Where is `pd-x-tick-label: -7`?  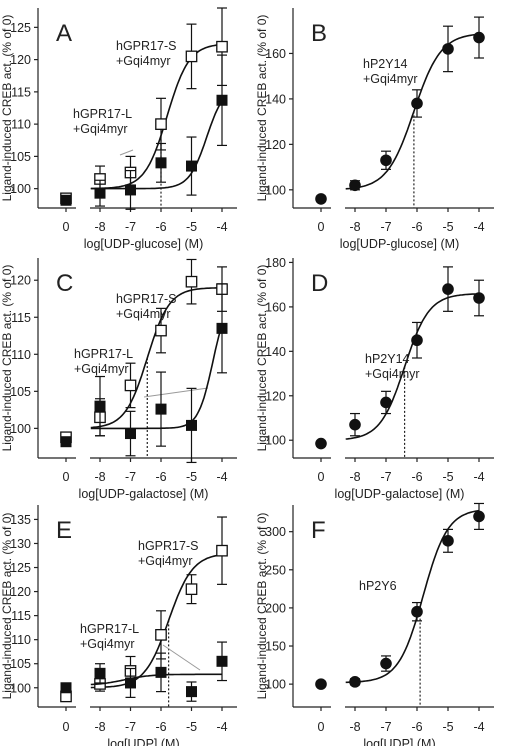
pd-x-tick-label: -7 is located at coordinates (385, 477).